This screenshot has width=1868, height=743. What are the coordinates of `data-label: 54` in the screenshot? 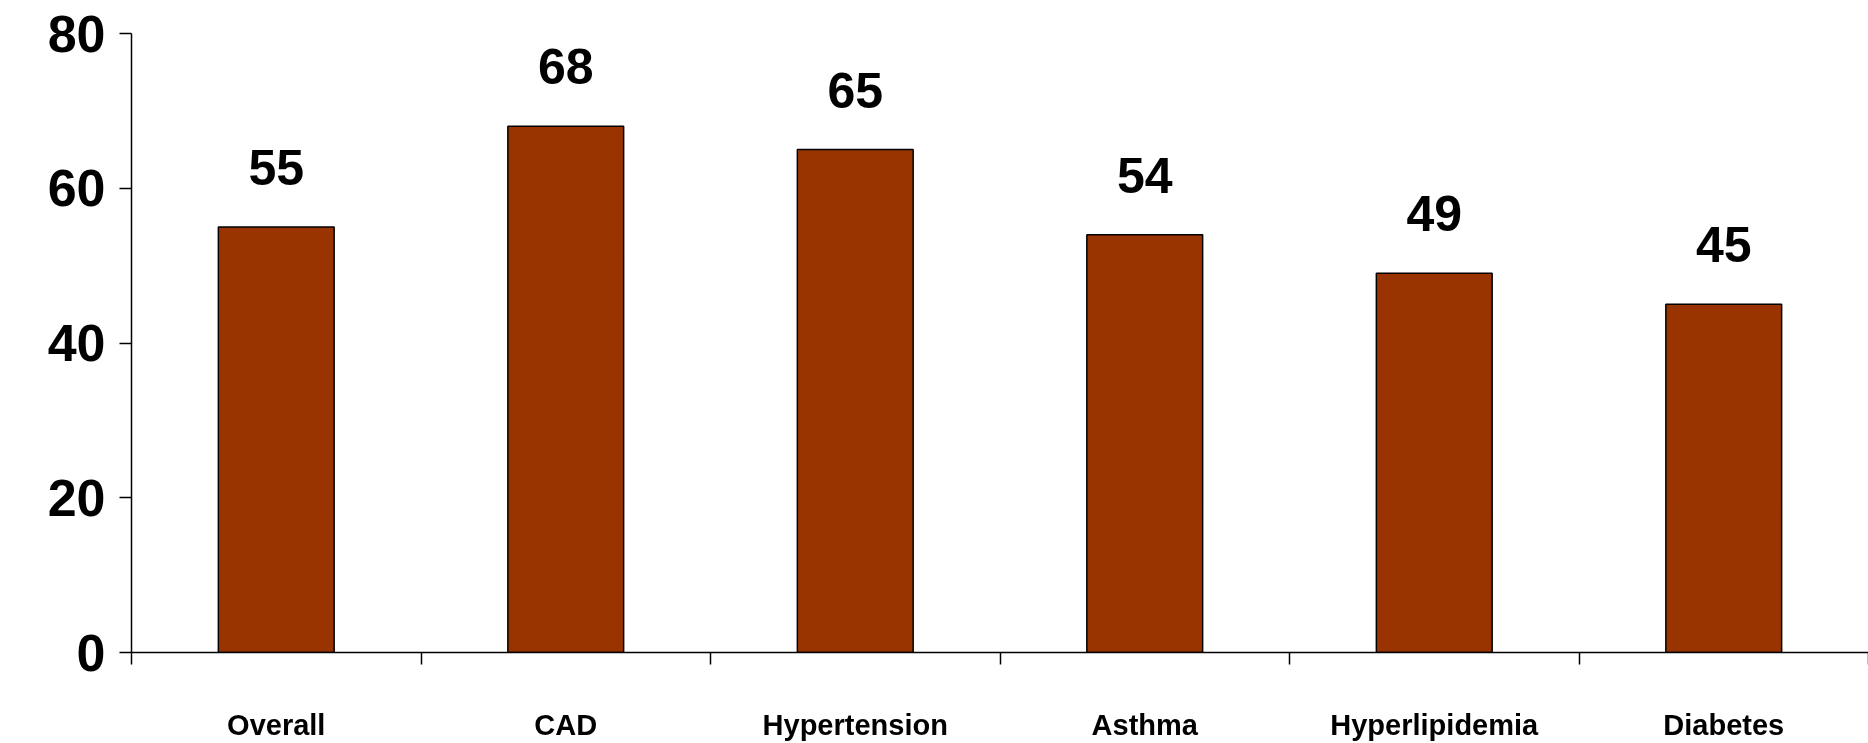 It's located at (1144, 175).